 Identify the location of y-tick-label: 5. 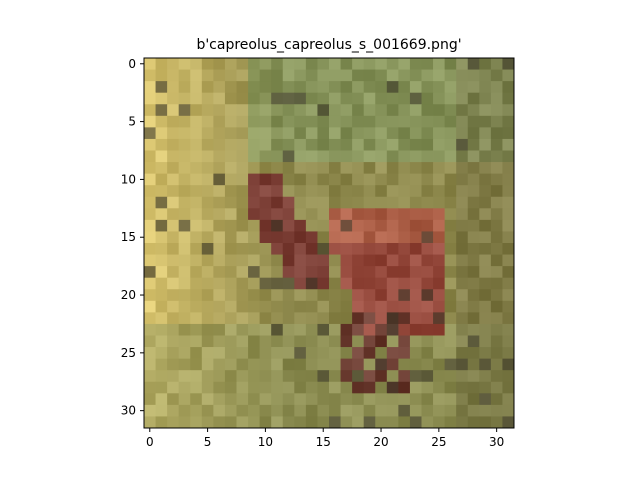
(132, 122).